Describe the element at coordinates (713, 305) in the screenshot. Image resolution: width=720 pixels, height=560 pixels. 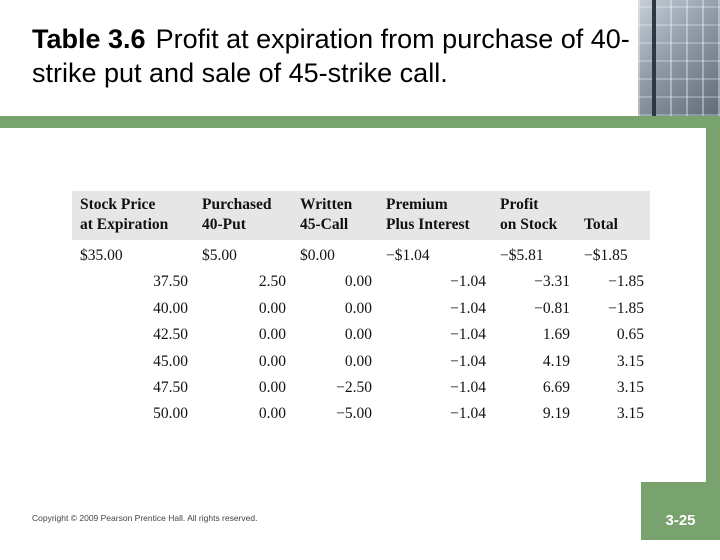
I see `right-accent-bar` at that location.